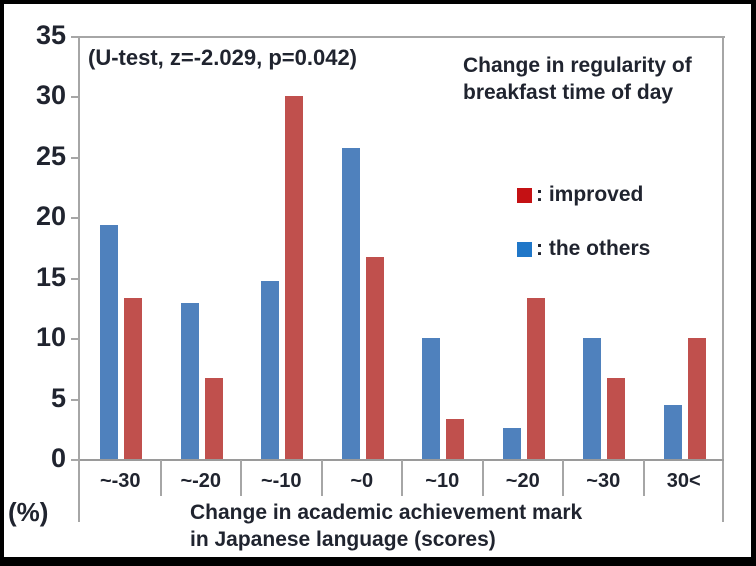 The height and width of the screenshot is (566, 756). Describe the element at coordinates (343, 539) in the screenshot. I see `x-axis-title-line2: in Japanese language (scores)` at that location.